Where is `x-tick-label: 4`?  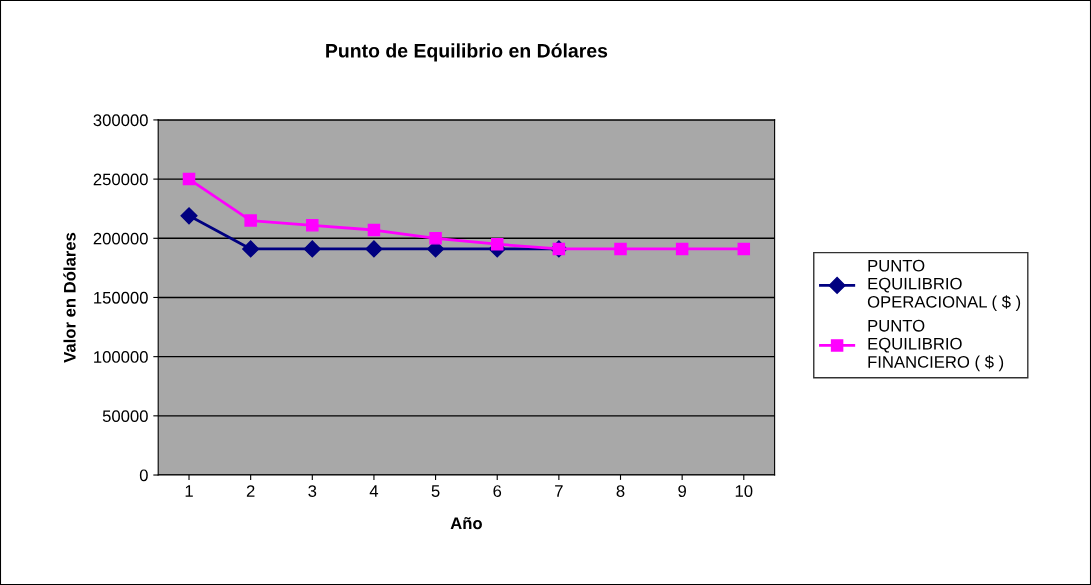
x-tick-label: 4 is located at coordinates (374, 491).